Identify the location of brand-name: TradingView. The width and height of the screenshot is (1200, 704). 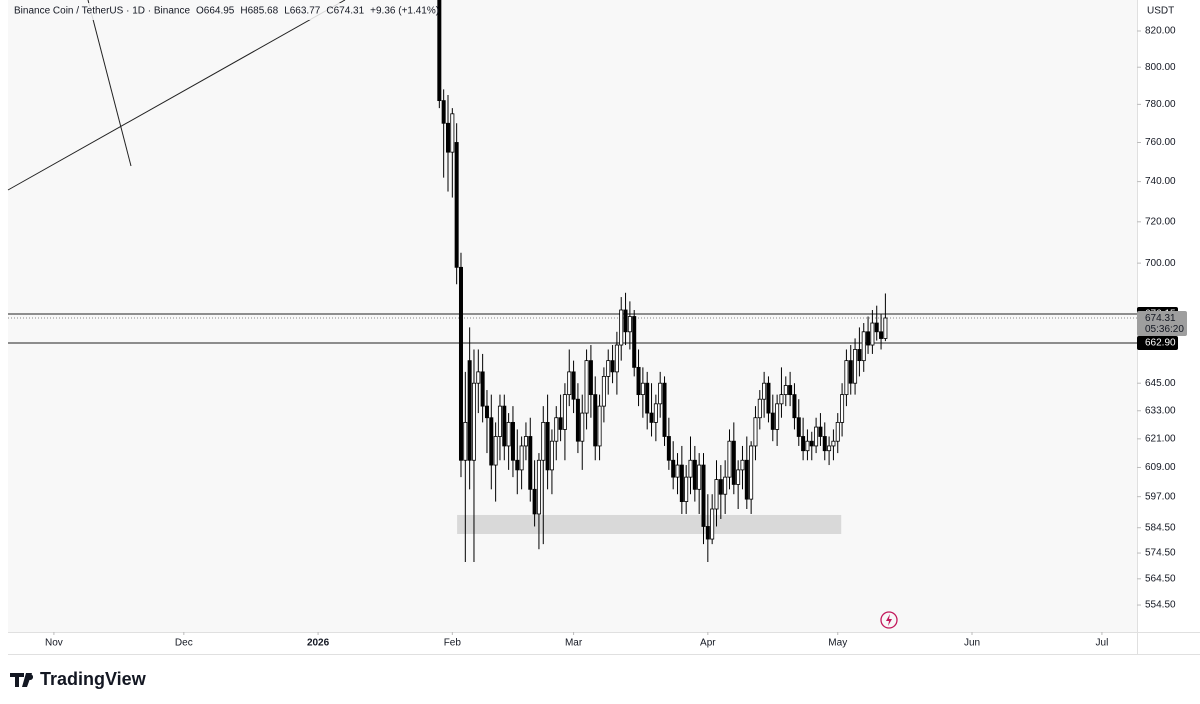
(93, 679).